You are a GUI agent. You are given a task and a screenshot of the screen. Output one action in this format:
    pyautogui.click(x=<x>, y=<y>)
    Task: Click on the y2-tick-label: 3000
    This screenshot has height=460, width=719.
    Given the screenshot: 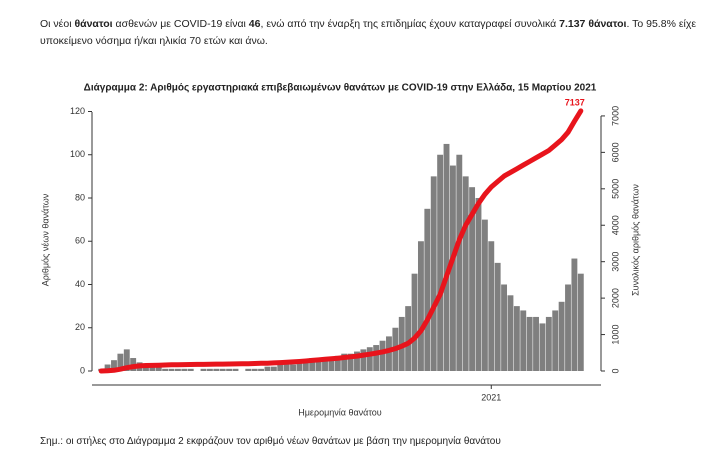 What is the action you would take?
    pyautogui.click(x=615, y=262)
    